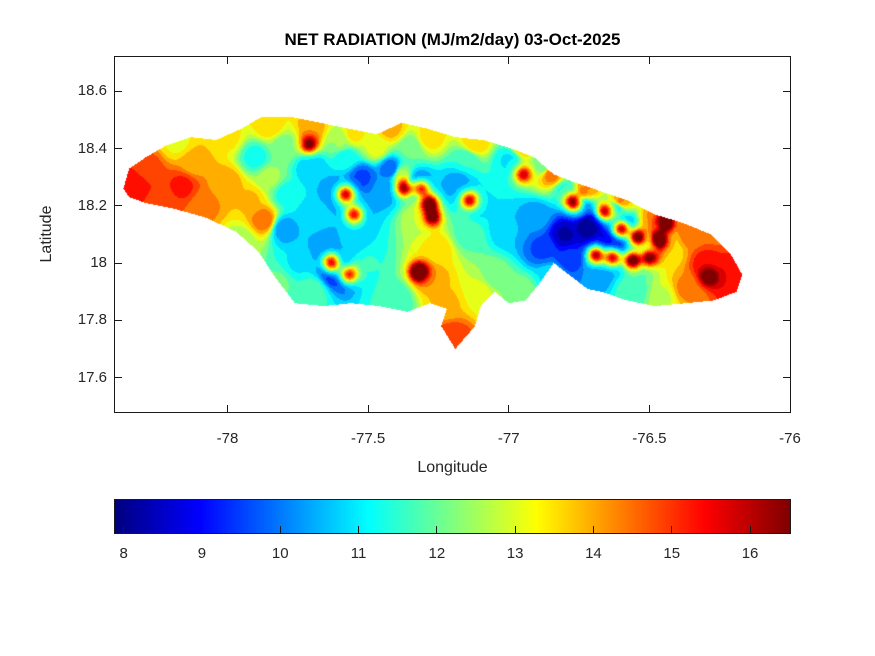 The width and height of the screenshot is (875, 656). Describe the element at coordinates (452, 39) in the screenshot. I see `chart-title: NET RADIATION (MJ/m2/day) 03-Oct-2025` at that location.